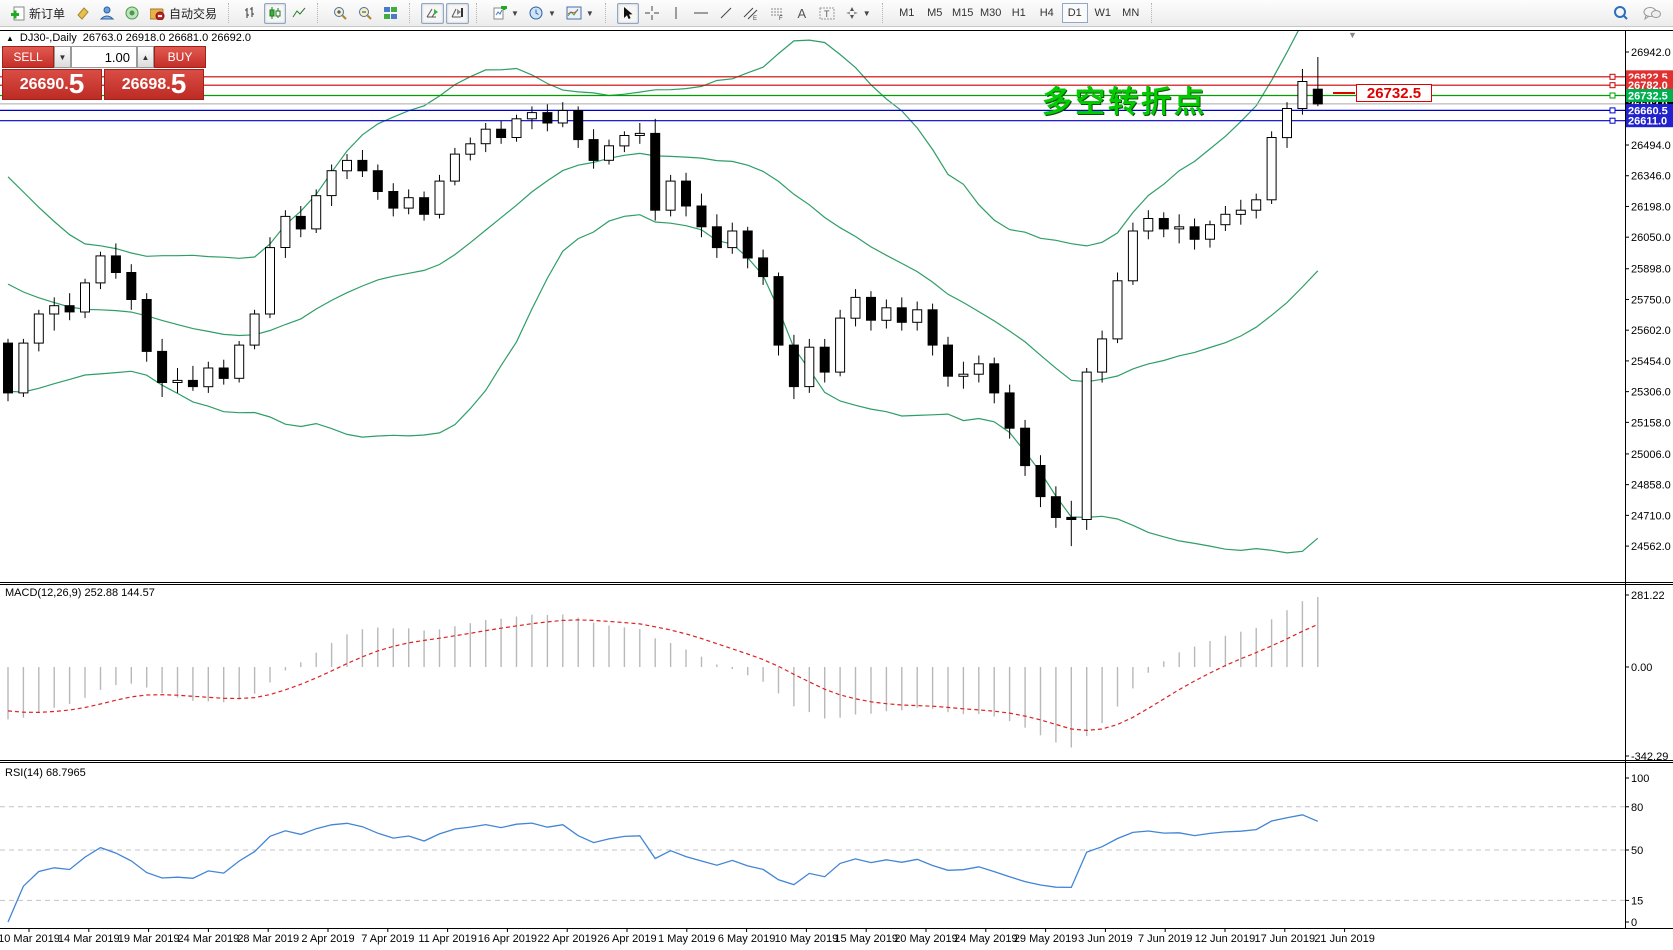 This screenshot has height=950, width=1673. What do you see at coordinates (1352, 35) in the screenshot?
I see `scroll-position-marker: ▼` at bounding box center [1352, 35].